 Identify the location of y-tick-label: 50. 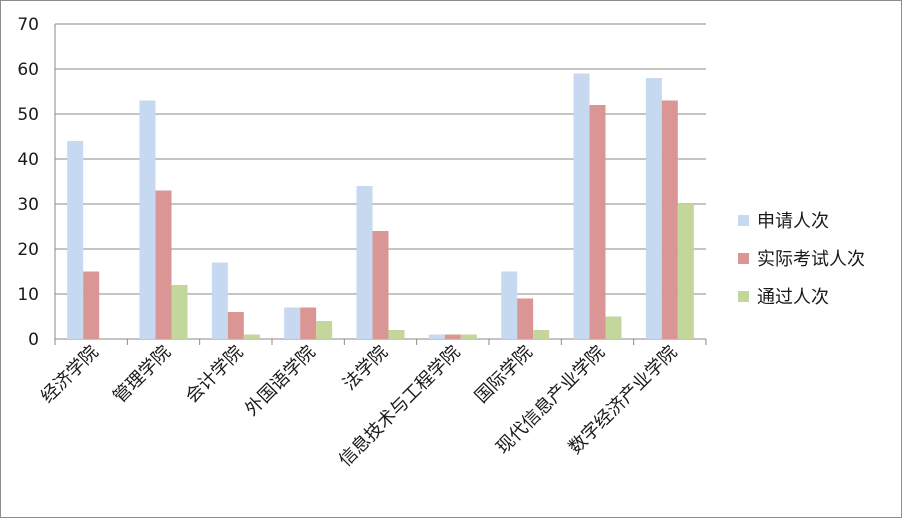
(28, 115).